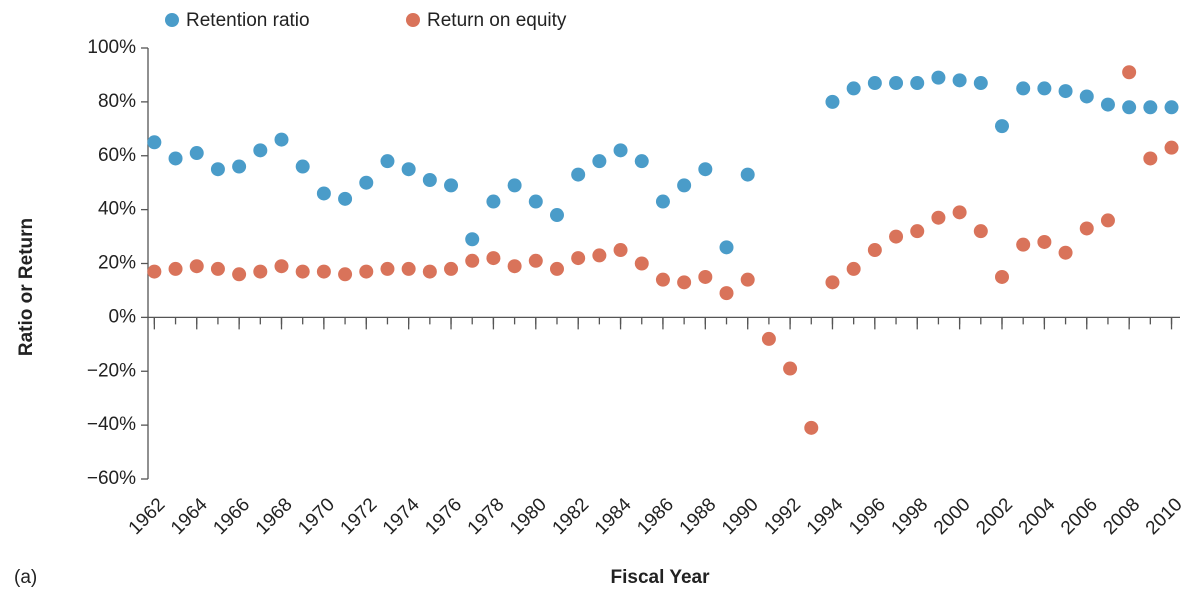 This screenshot has width=1185, height=592. Describe the element at coordinates (1163, 516) in the screenshot. I see `x-tick-label: 2010` at that location.